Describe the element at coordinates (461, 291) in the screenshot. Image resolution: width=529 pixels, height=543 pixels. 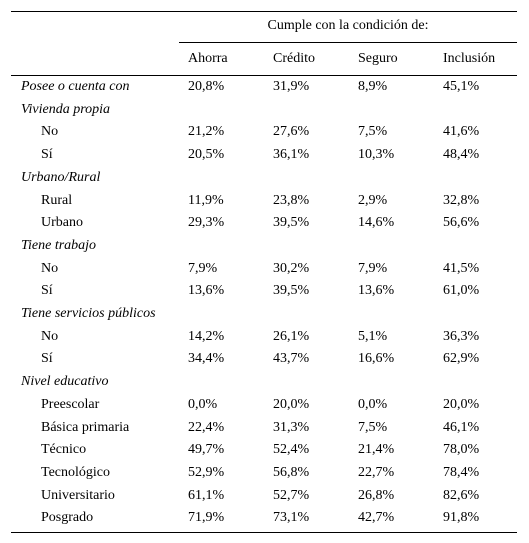
I see `value-cell: 61,0%` at that location.